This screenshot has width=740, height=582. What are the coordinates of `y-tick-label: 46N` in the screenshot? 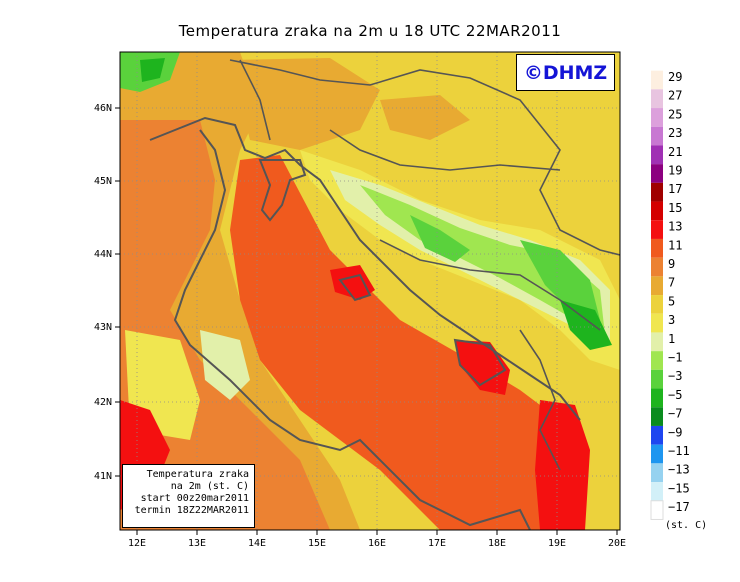 It's located at (103, 108).